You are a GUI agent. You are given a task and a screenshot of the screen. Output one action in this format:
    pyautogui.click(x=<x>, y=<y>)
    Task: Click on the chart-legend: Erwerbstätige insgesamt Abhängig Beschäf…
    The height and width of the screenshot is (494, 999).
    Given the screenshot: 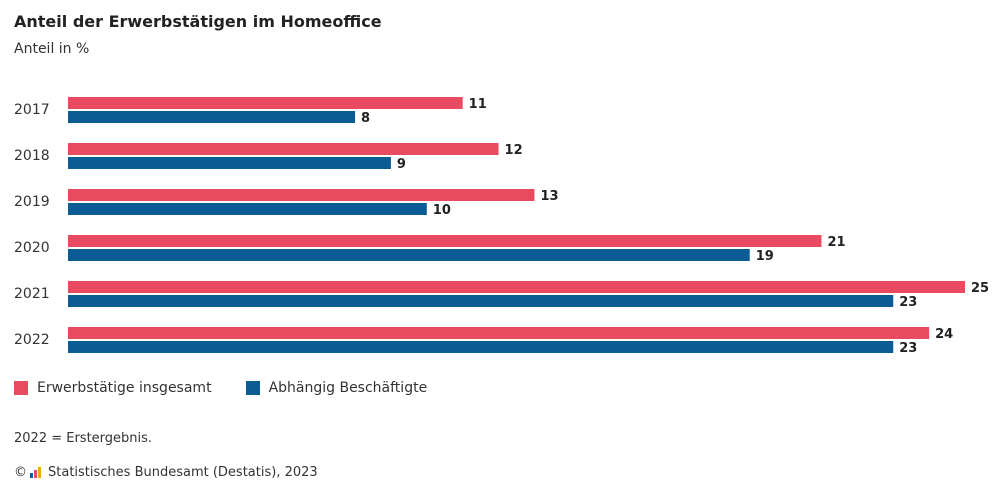 What is the action you would take?
    pyautogui.click(x=237, y=388)
    